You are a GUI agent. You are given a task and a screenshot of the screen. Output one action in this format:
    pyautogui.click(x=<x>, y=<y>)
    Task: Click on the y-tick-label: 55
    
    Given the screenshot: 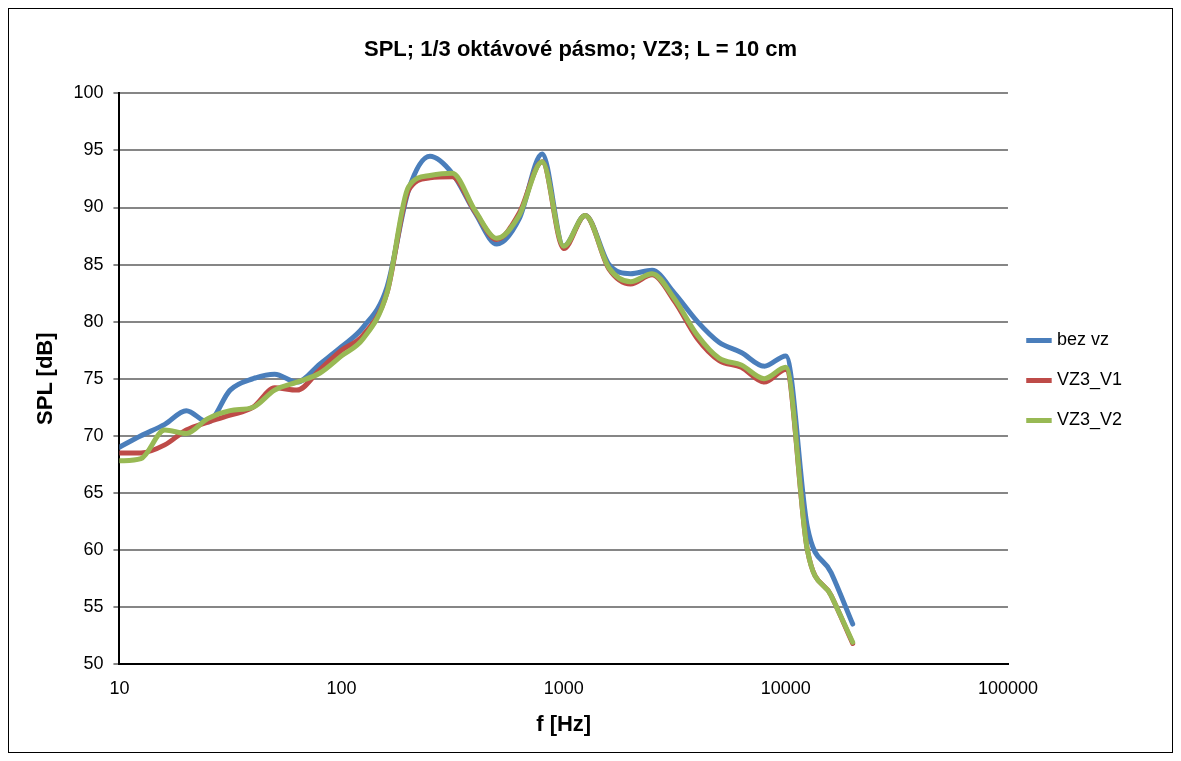 What is the action you would take?
    pyautogui.click(x=93, y=605)
    